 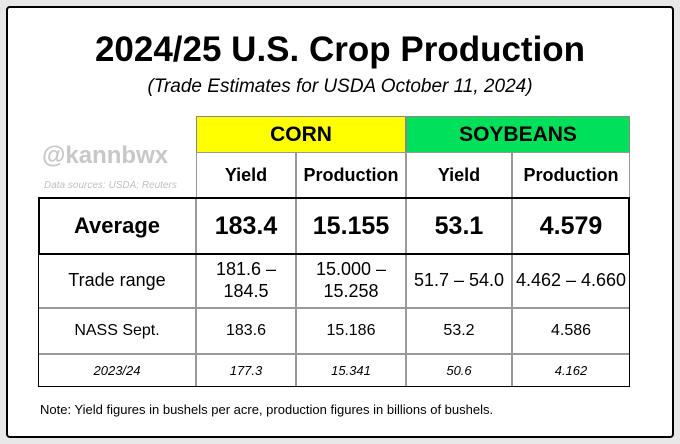 I want to click on table-cell: 181.6 – 184.5, so click(x=246, y=281).